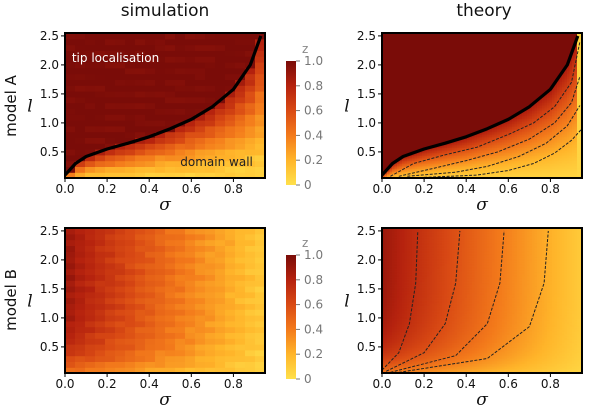  Describe the element at coordinates (483, 11) in the screenshot. I see `column-title-theory: theory` at that location.